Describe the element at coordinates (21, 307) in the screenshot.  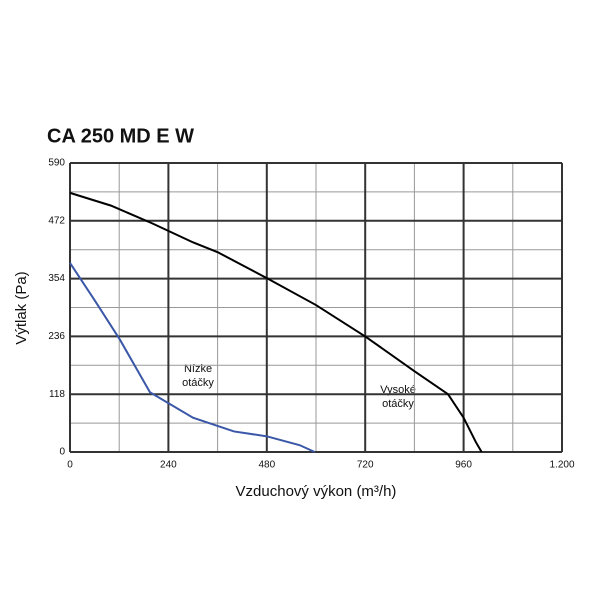
I see `y-axis-label: Výtlak (Pa)` at that location.